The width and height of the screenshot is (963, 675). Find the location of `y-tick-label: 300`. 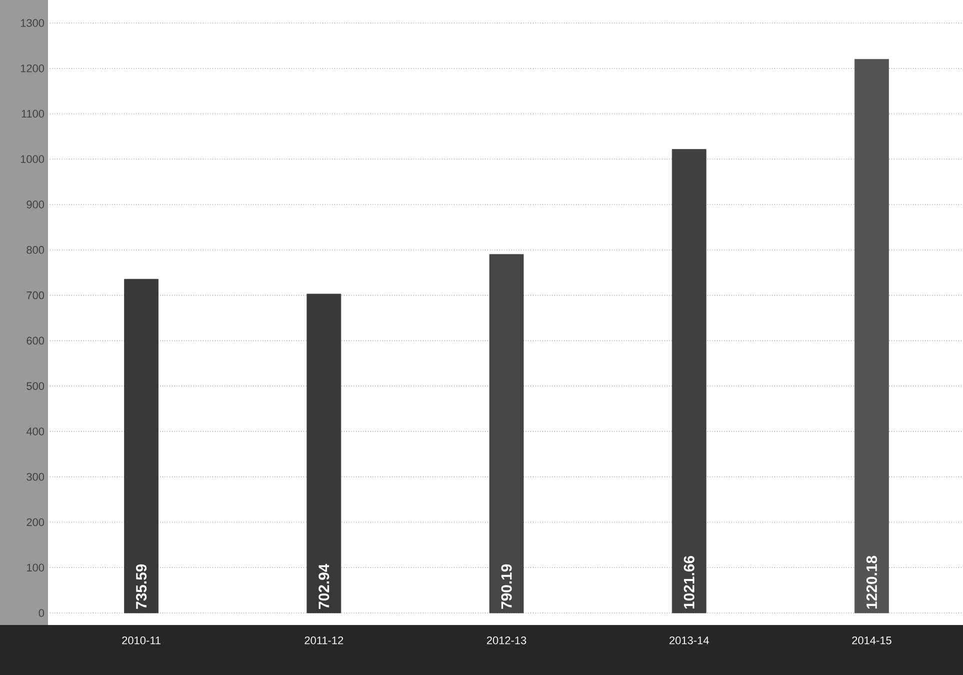

y-tick-label: 300 is located at coordinates (35, 476).